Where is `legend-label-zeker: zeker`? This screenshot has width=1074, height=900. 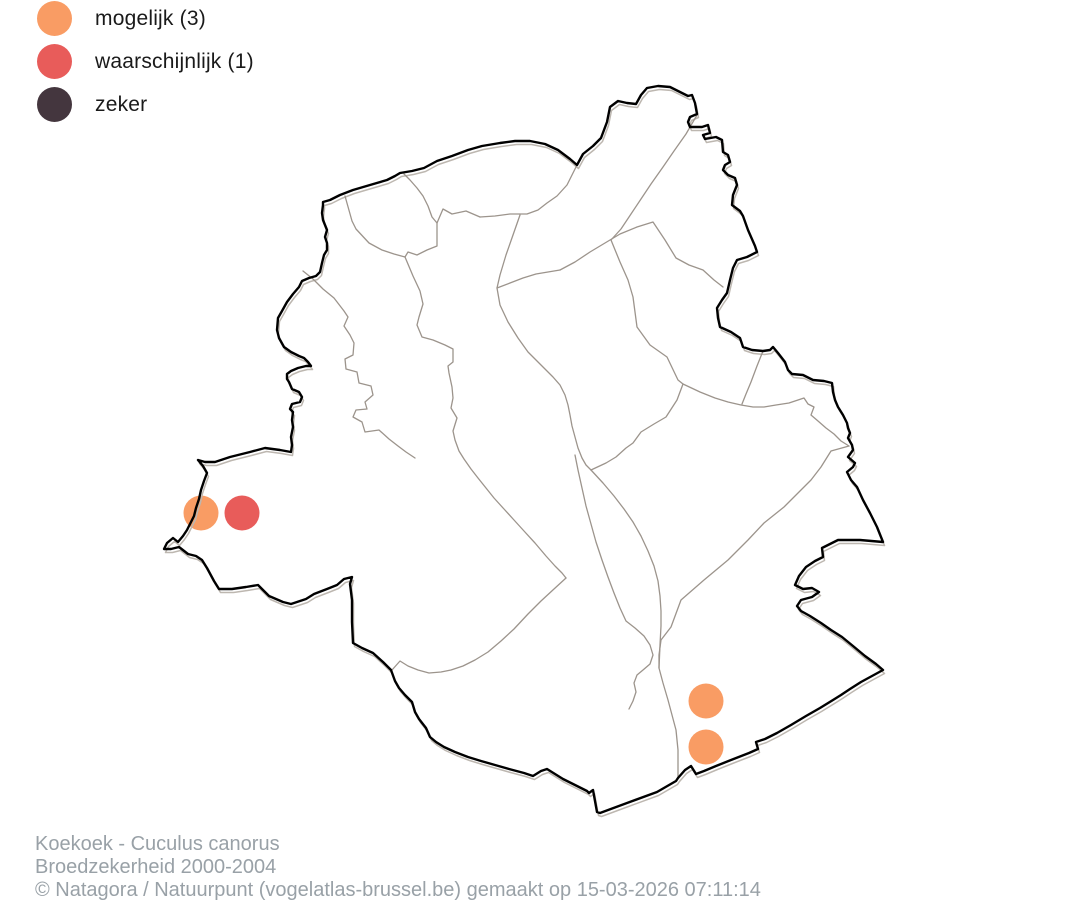 legend-label-zeker: zeker is located at coordinates (121, 104).